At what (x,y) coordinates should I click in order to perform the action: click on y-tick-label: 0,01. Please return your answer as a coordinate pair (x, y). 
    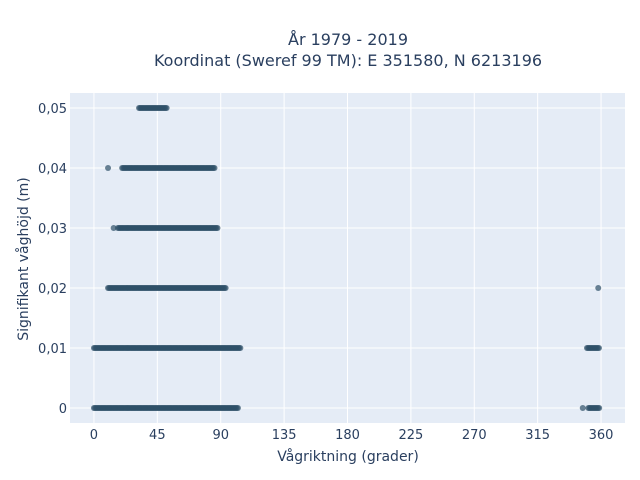
    Looking at the image, I should click on (52, 349).